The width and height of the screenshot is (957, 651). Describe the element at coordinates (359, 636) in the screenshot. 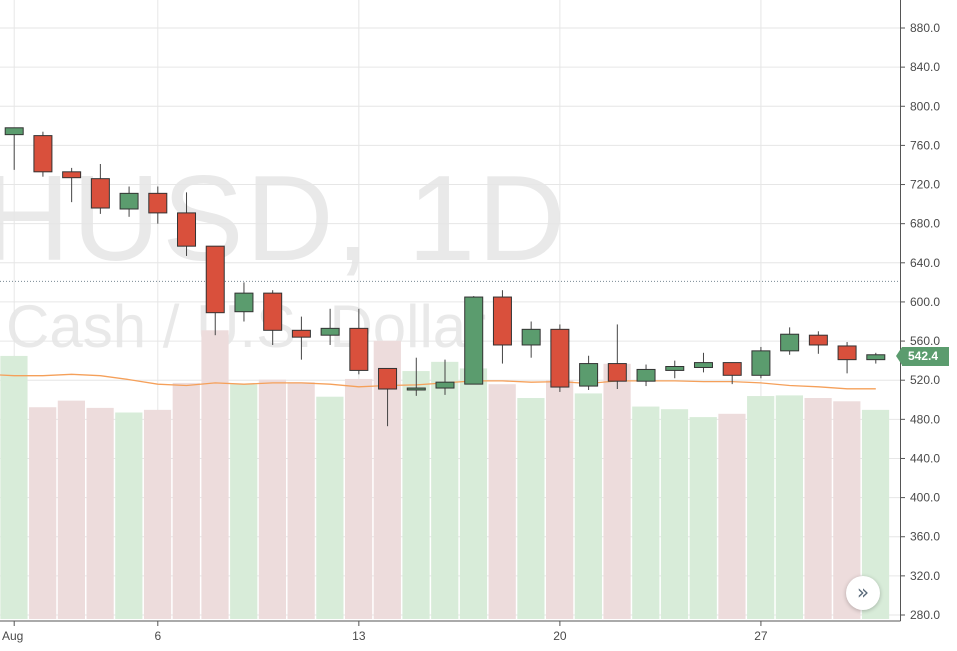

I see `time-tick-label: 13` at that location.